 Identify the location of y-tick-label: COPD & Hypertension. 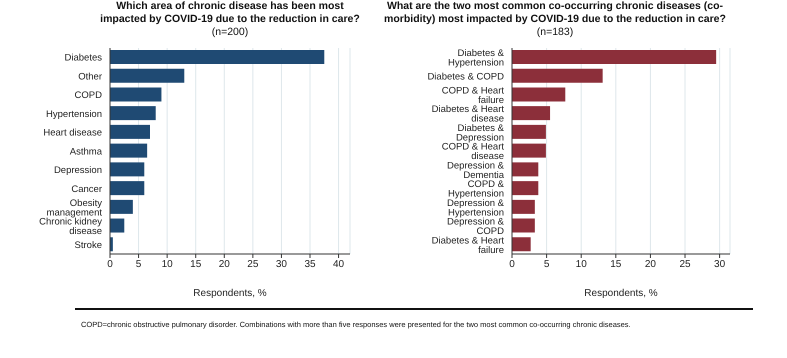
(476, 189).